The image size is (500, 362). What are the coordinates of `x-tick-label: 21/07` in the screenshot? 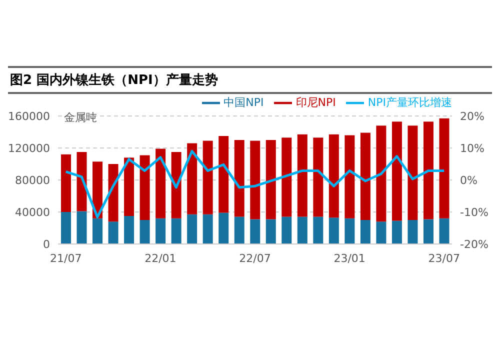 It's located at (66, 258).